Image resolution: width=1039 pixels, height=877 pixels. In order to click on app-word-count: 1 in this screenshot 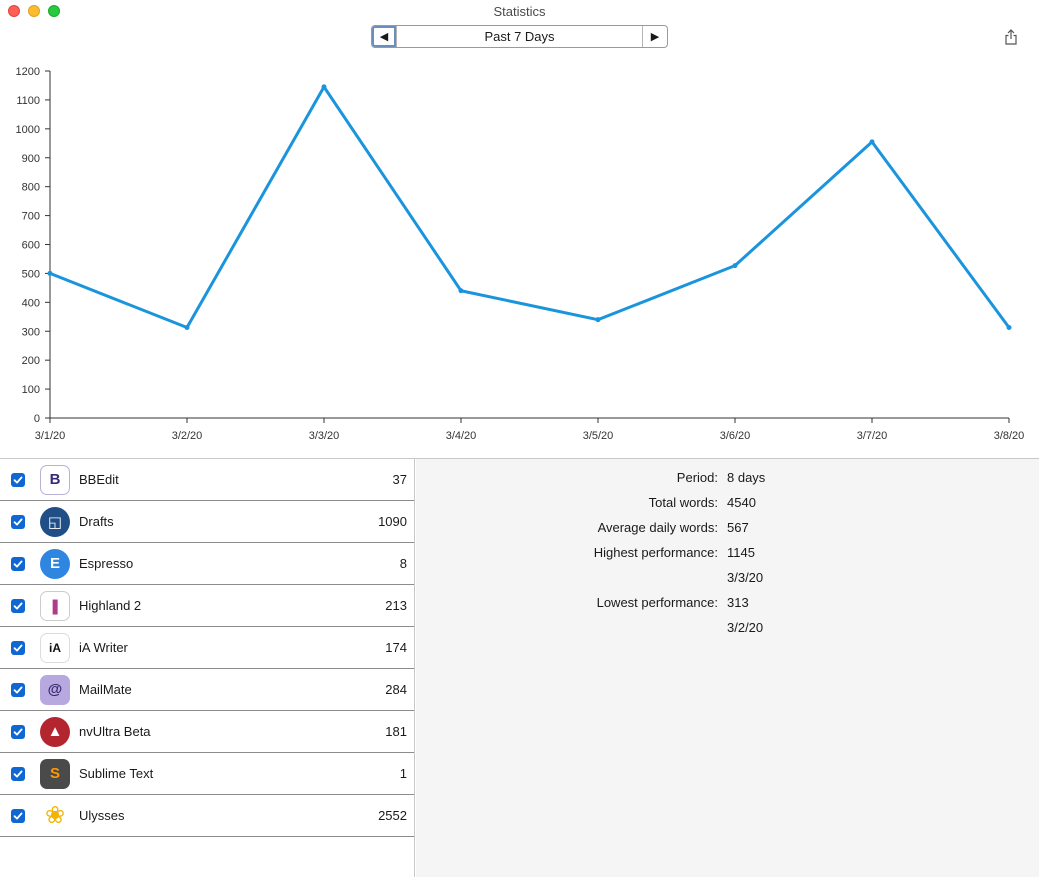, I will do `click(403, 773)`.